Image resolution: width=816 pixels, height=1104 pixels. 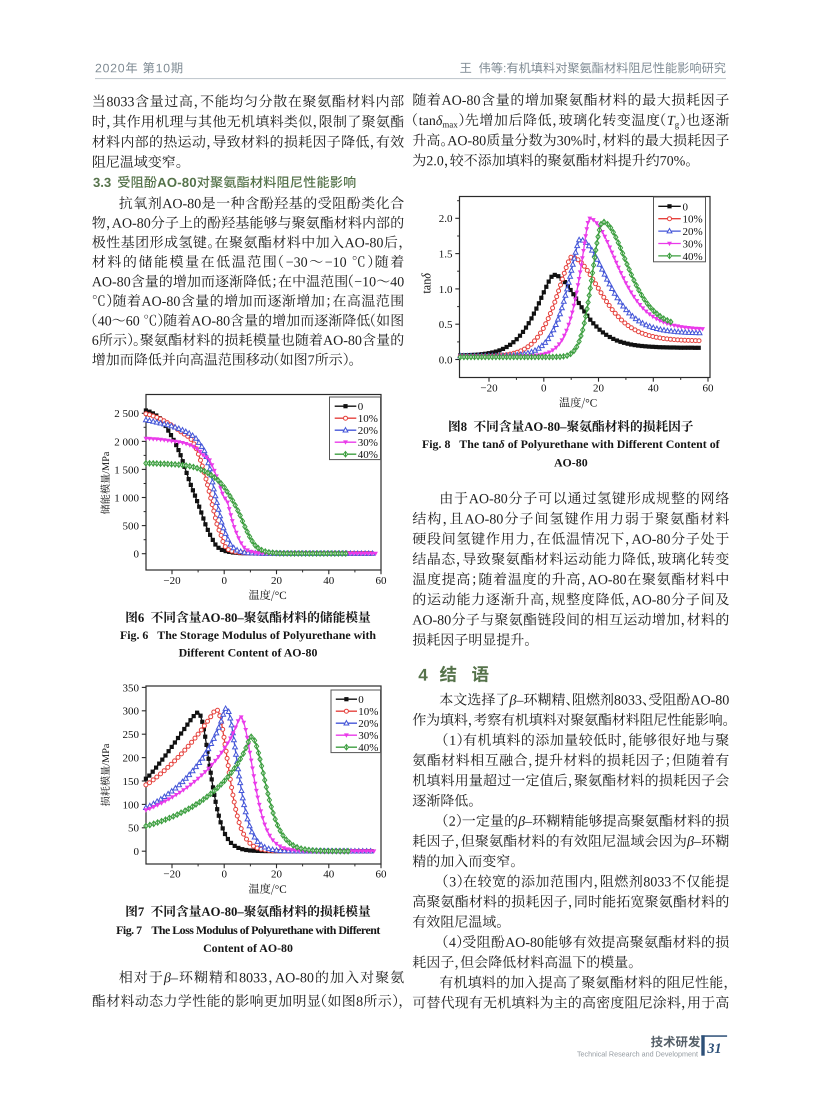 I want to click on svg-text:Technical Research and Develop: Technical Research and Development, so click(x=637, y=1054).